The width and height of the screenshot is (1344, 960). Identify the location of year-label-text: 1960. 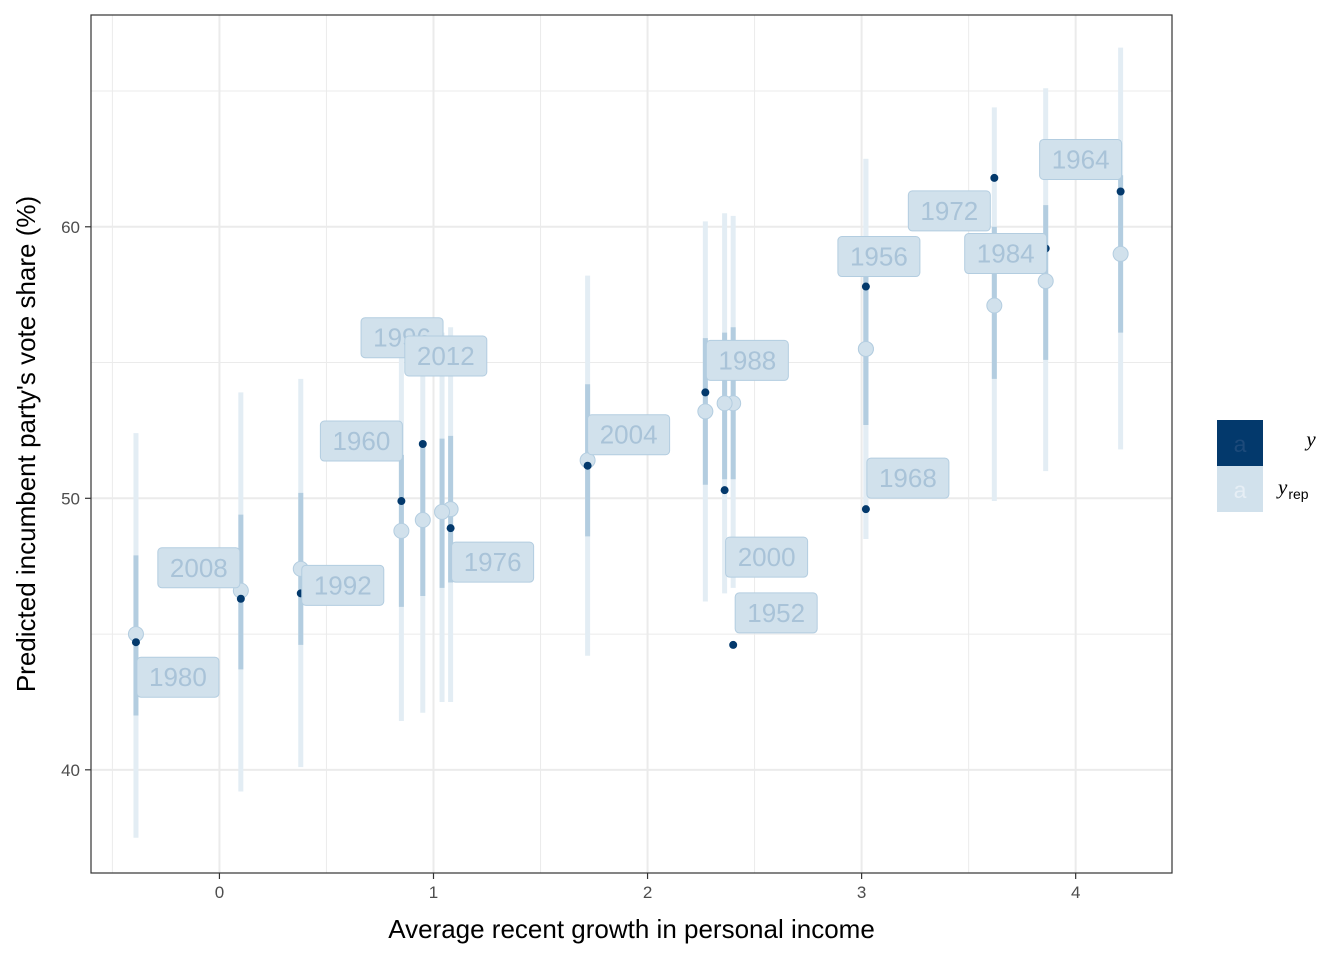
(361, 441).